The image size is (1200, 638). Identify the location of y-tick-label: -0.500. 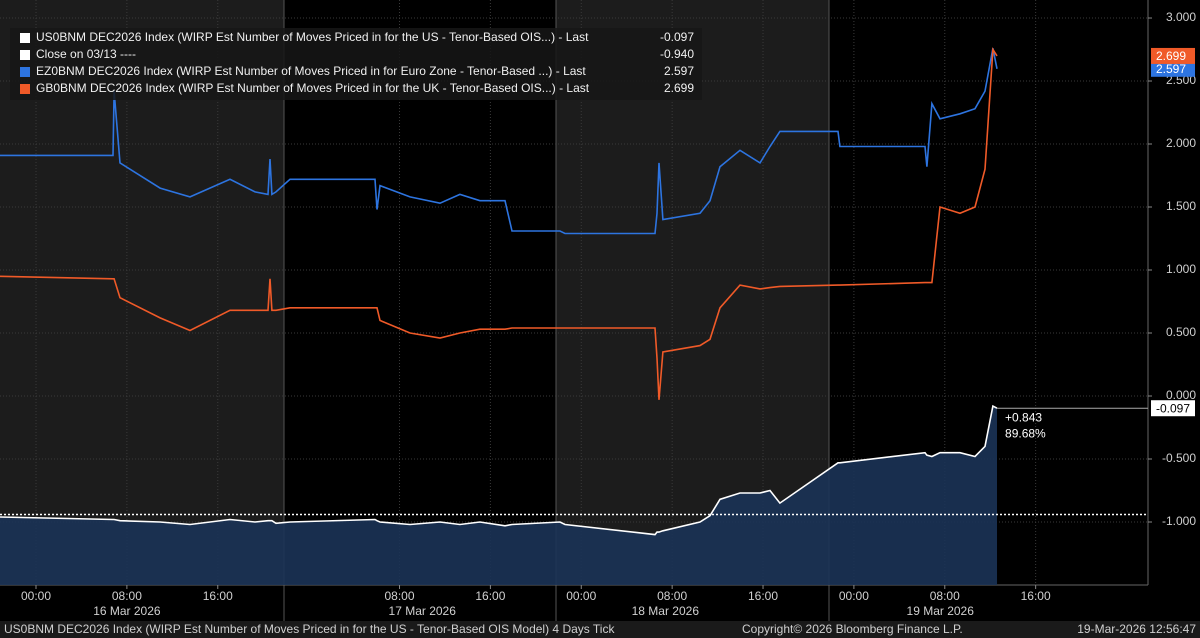
(1179, 458).